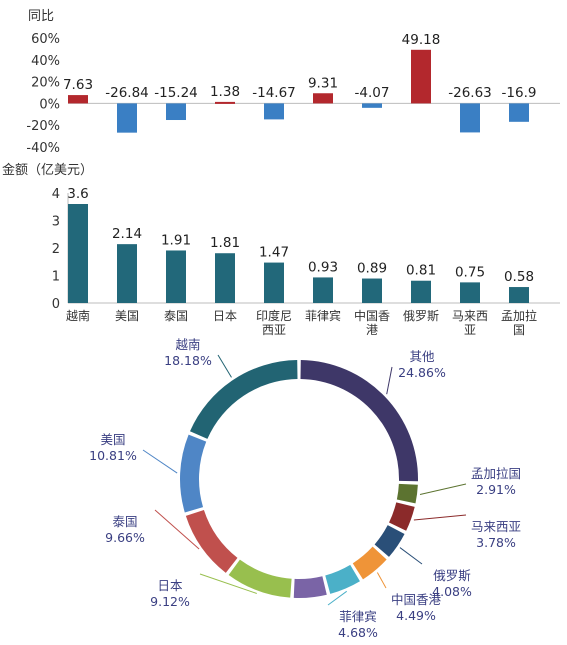  Describe the element at coordinates (56, 222) in the screenshot. I see `amount-y-tick: 3` at that location.